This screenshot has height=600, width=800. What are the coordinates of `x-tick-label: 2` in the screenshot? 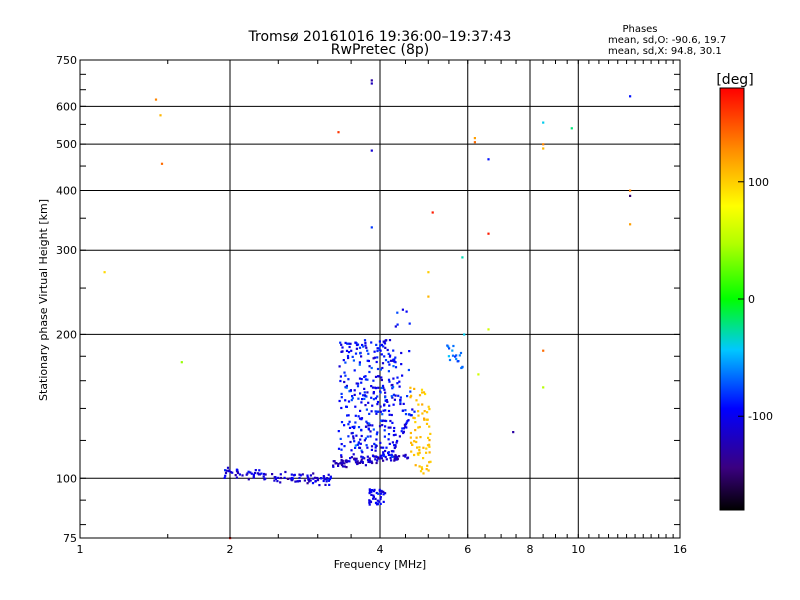 It's located at (230, 549).